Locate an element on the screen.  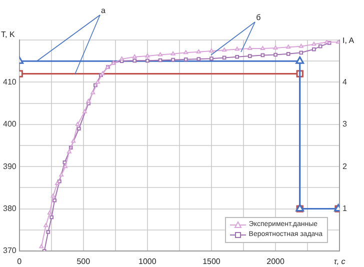
x-tick-label: 1000 is located at coordinates (147, 261).